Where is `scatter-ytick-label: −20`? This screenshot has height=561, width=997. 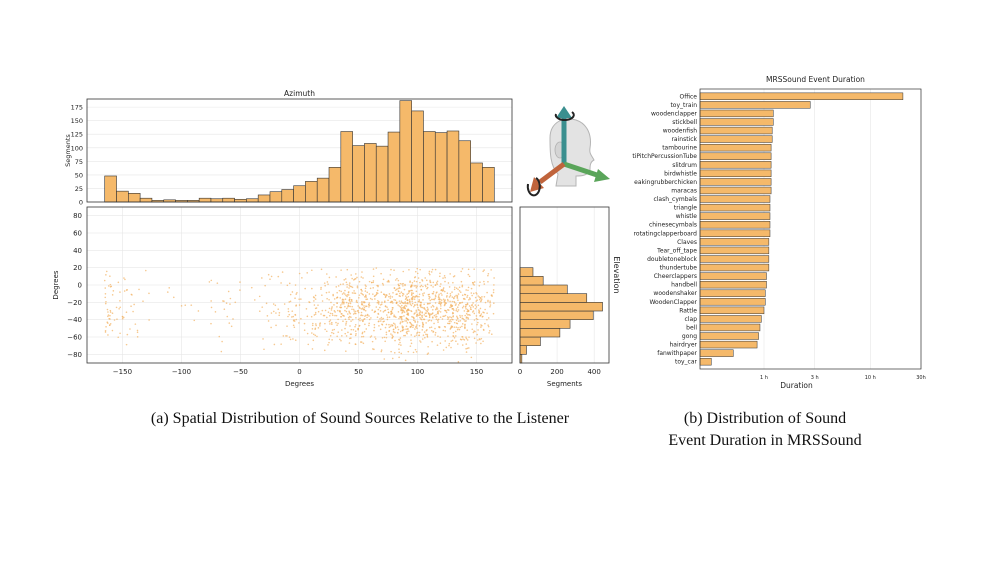 scatter-ytick-label: −20 is located at coordinates (74, 303).